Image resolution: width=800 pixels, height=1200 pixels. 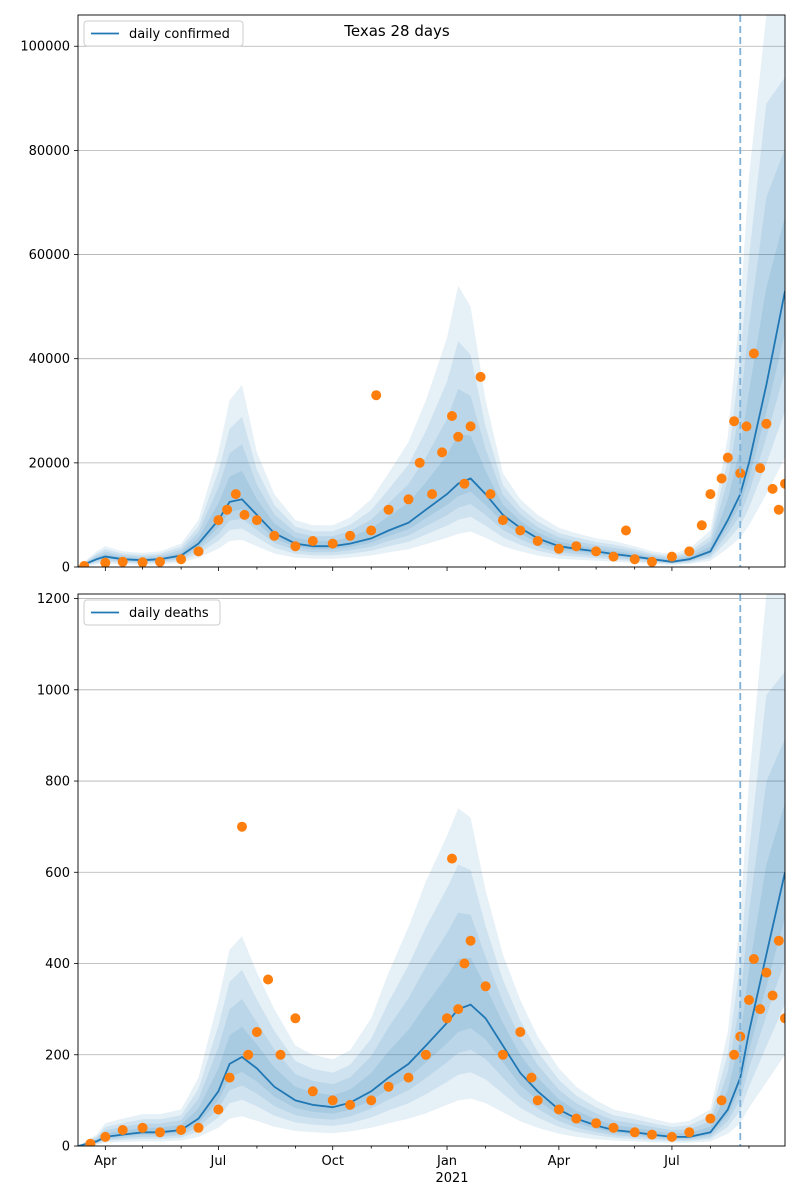 I want to click on legend-confirmed: daily confirmed, so click(x=163, y=33).